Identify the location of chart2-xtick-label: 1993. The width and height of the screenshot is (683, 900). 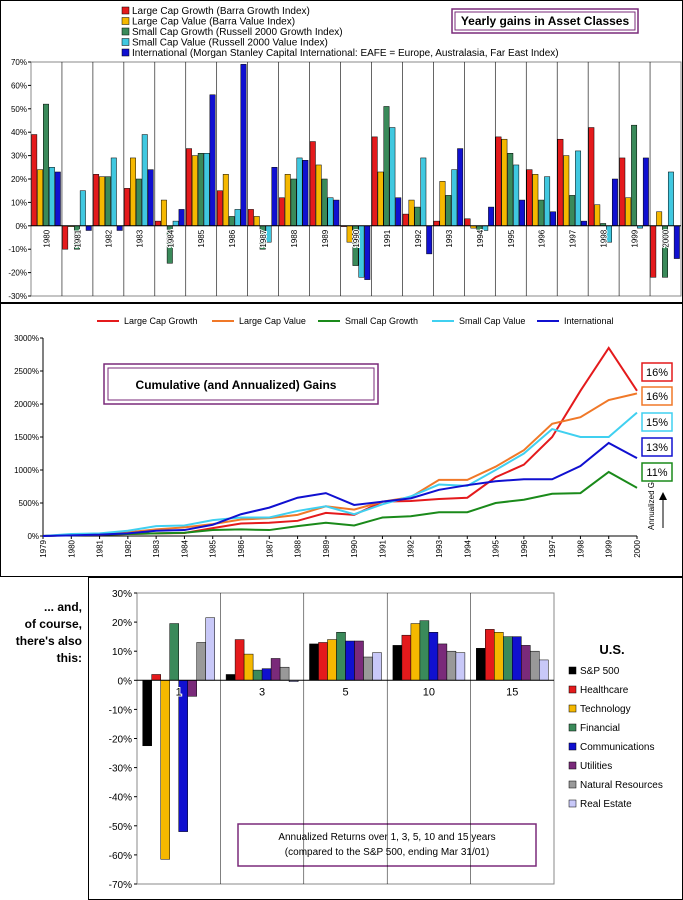
(439, 548).